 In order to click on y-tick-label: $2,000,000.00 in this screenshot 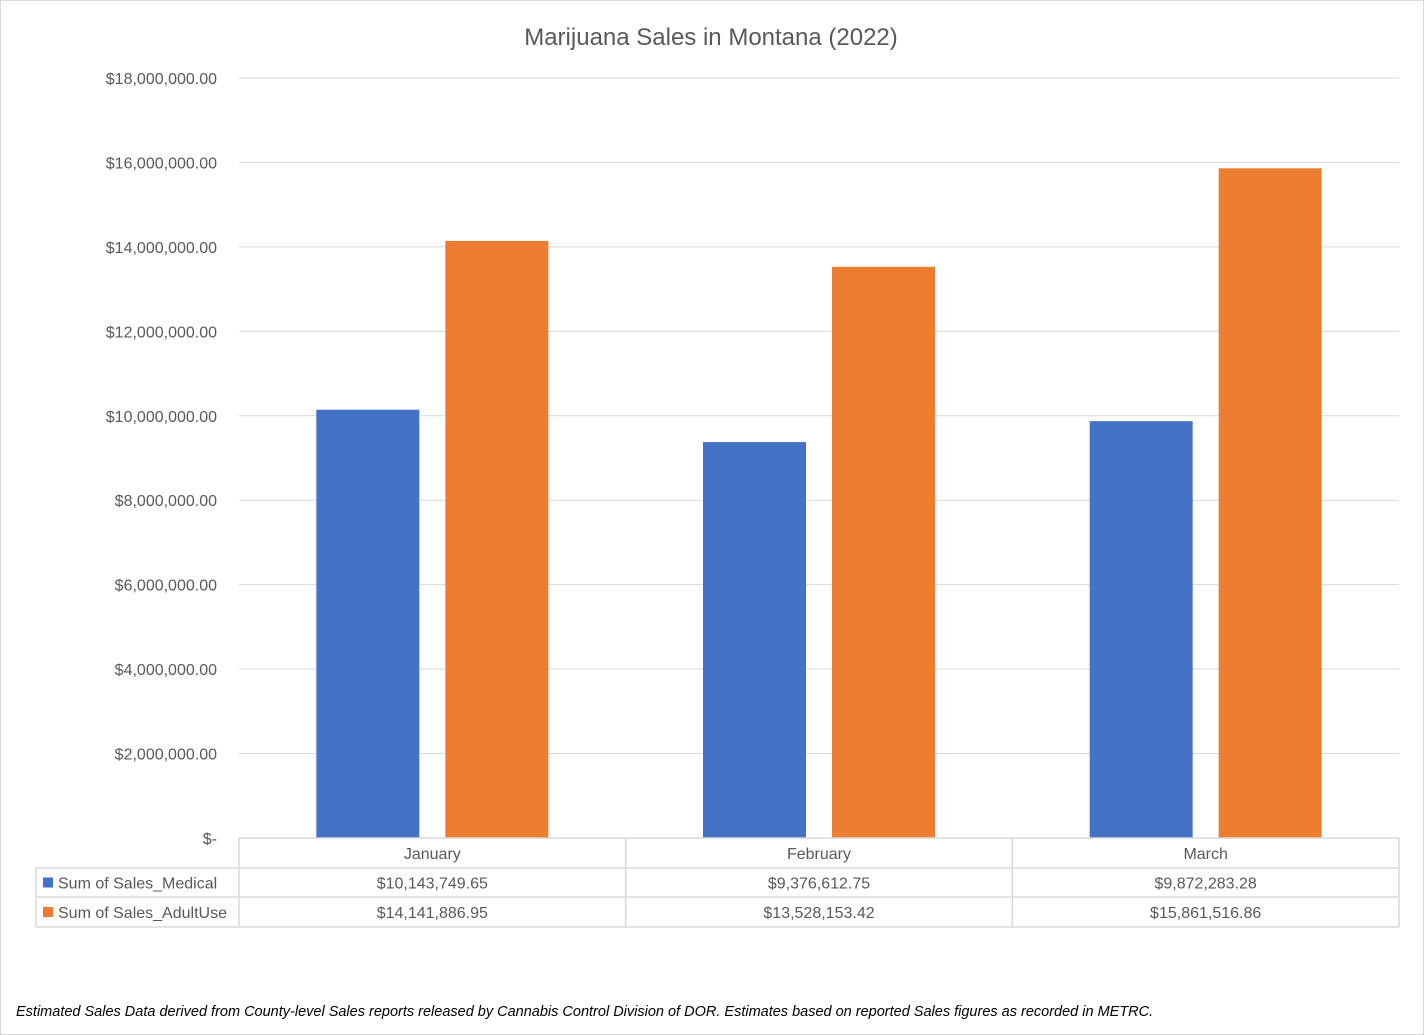, I will do `click(166, 755)`.